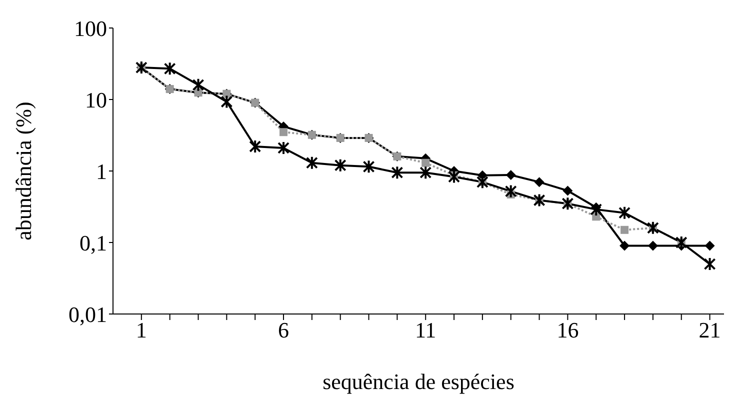  I want to click on x-tick-label: 6, so click(284, 330).